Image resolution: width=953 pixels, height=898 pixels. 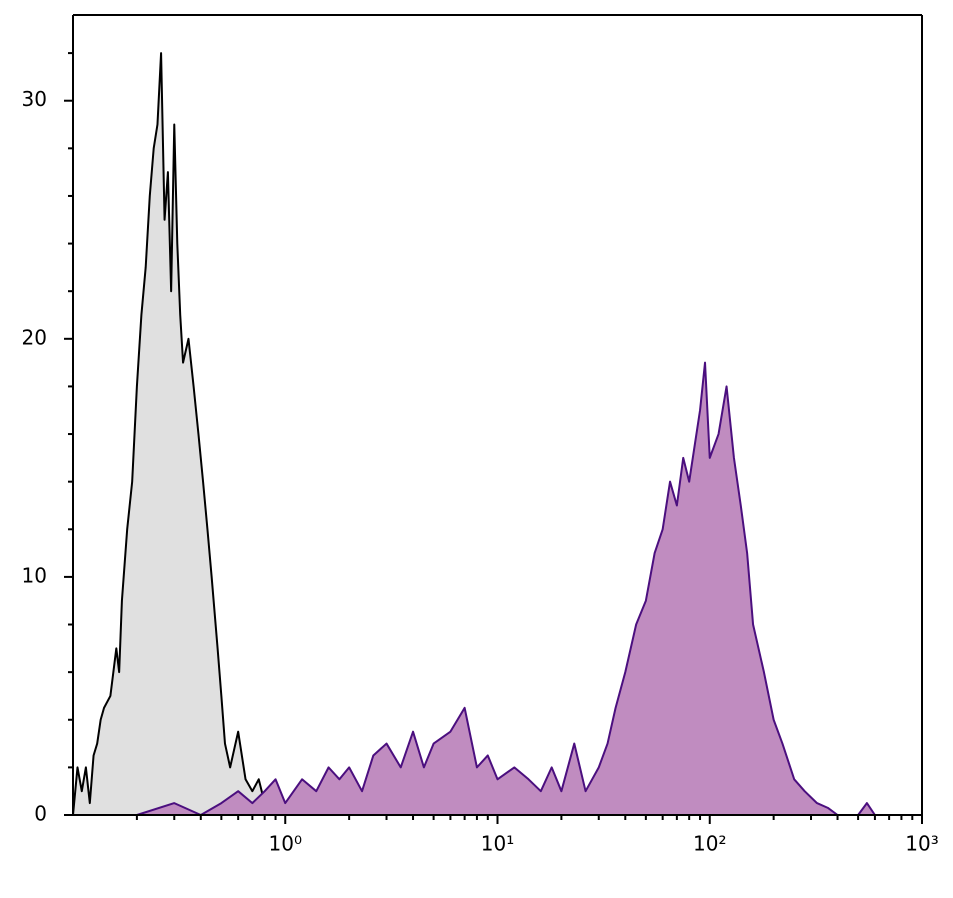 I want to click on y-tick-label: 10, so click(x=34, y=575).